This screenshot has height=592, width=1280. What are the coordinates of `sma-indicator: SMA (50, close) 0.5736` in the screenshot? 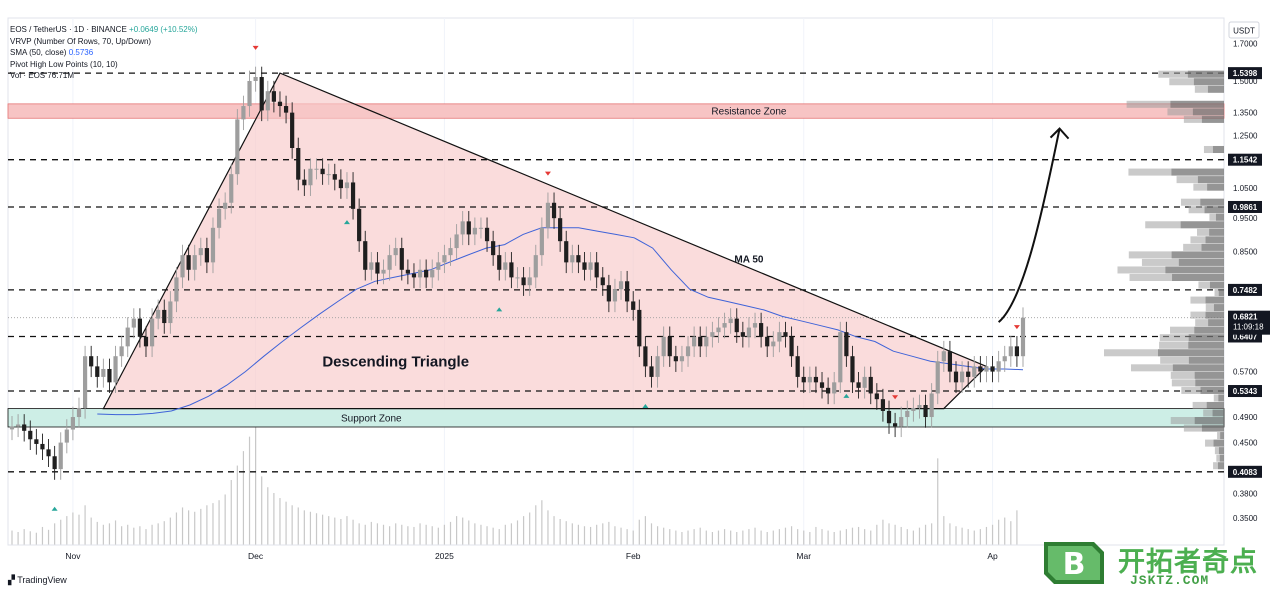 It's located at (104, 53).